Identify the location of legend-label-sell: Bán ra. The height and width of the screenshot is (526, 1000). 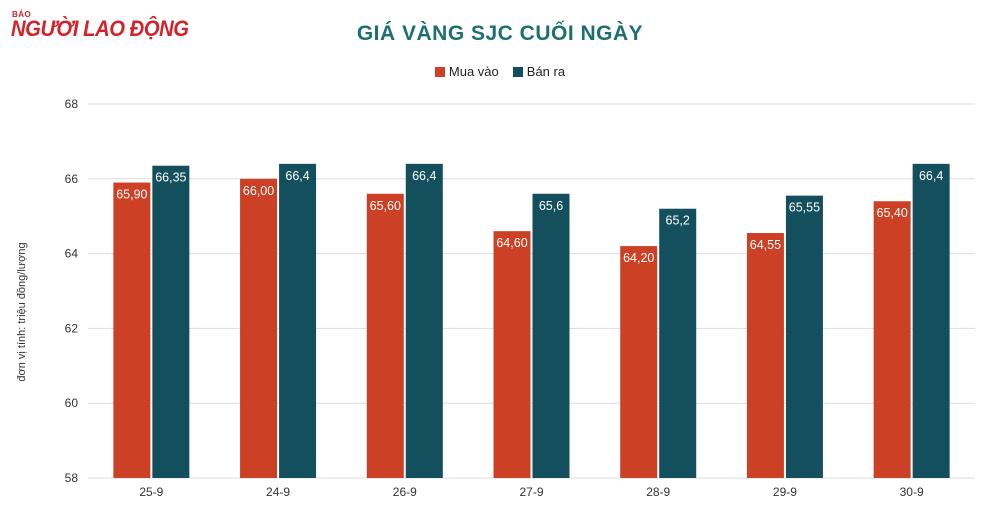
(546, 71).